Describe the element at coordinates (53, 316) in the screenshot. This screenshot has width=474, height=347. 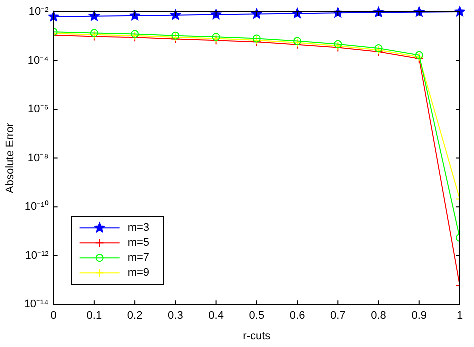
I see `x-tick-label: 0` at that location.